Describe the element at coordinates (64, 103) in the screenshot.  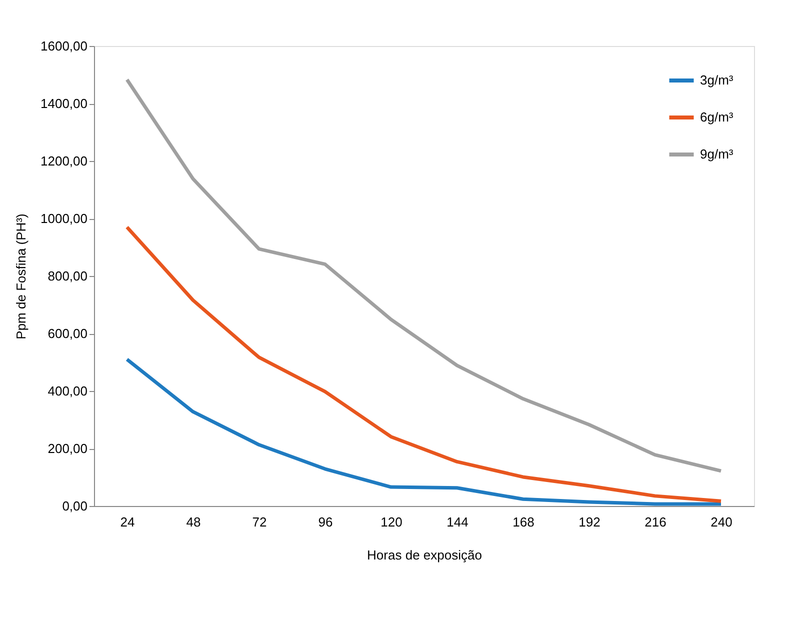
I see `y-tick-label: 1400,00` at that location.